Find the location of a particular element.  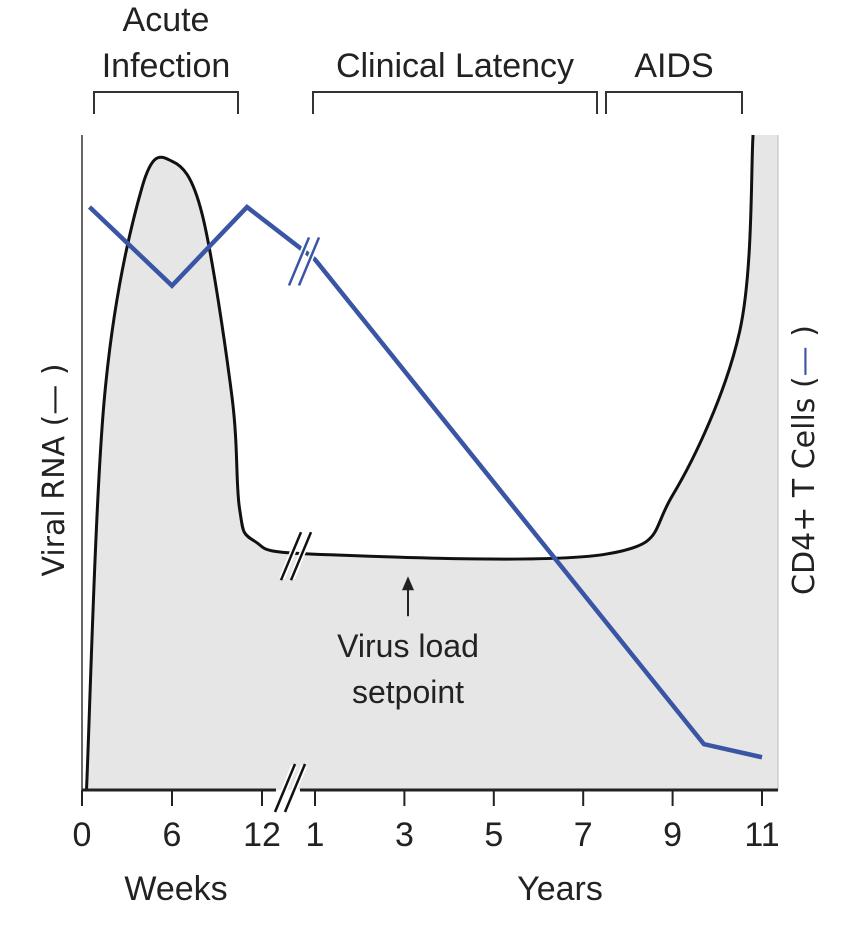

axis-break-marks is located at coordinates (297, 524).